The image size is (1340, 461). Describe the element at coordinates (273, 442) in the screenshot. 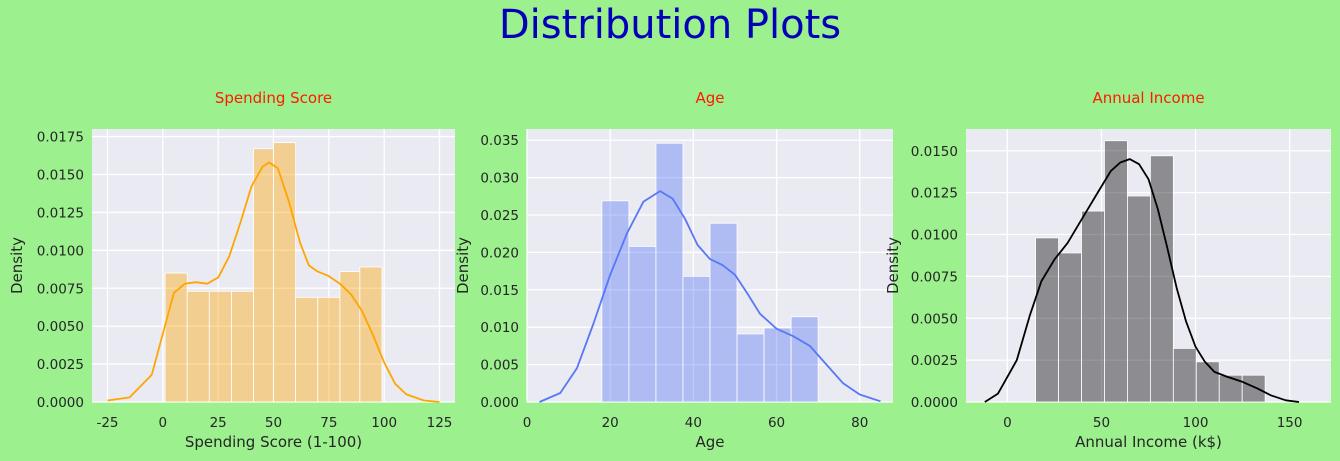

I see `x-axis-label: Spending Score (1-100)` at that location.